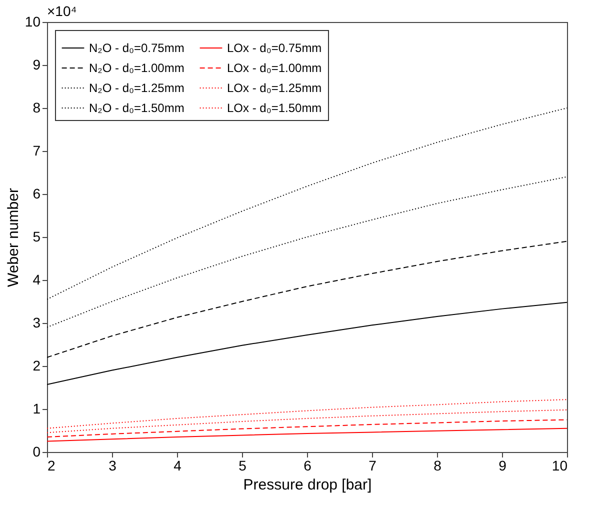 This screenshot has width=611, height=511. I want to click on x-tick-label: 7, so click(372, 466).